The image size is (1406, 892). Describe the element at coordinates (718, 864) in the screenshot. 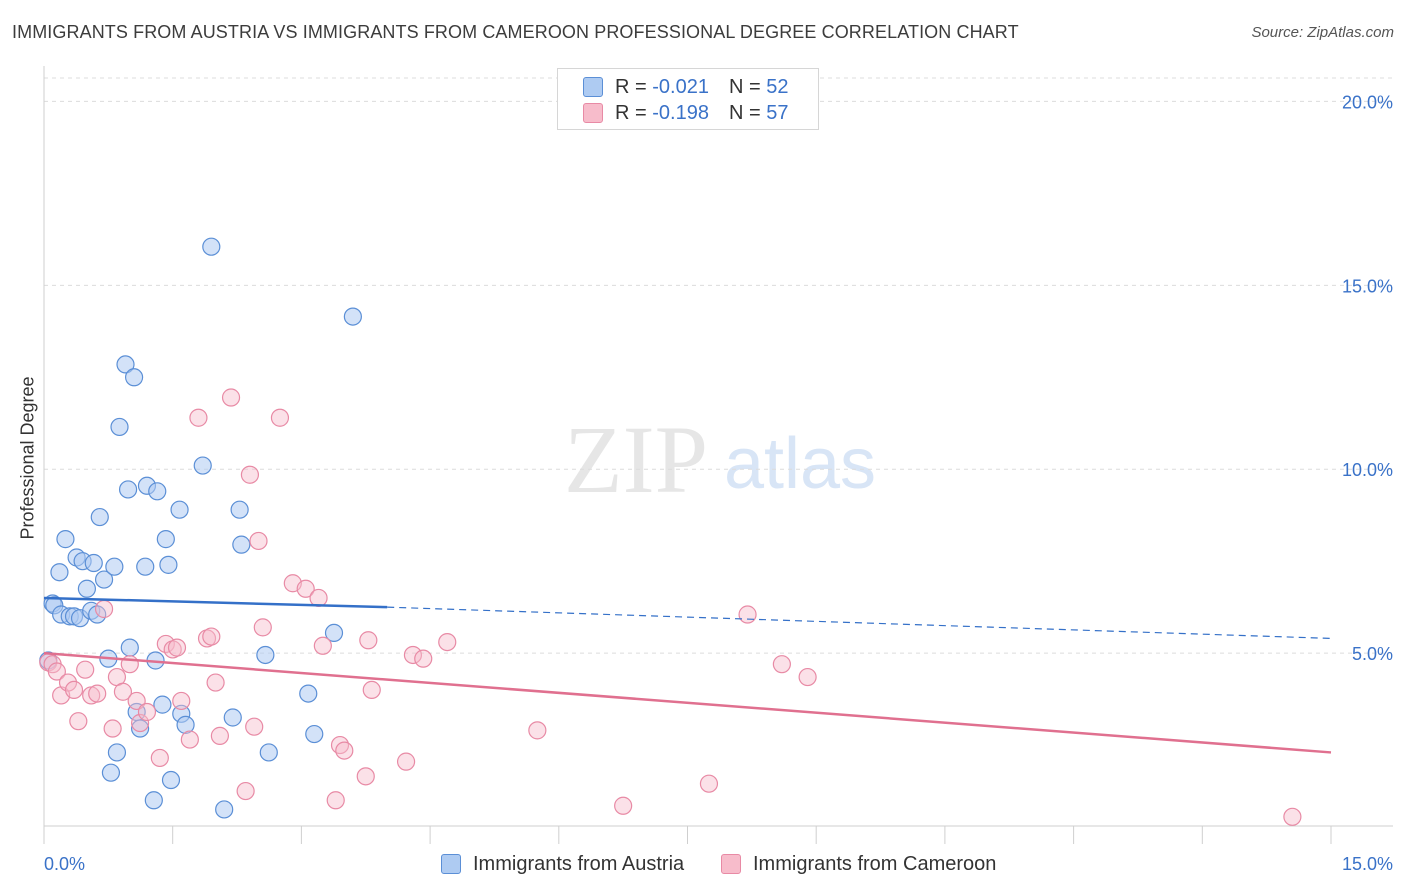

I see `x-tick-labels: 0.0% 15.0%` at that location.